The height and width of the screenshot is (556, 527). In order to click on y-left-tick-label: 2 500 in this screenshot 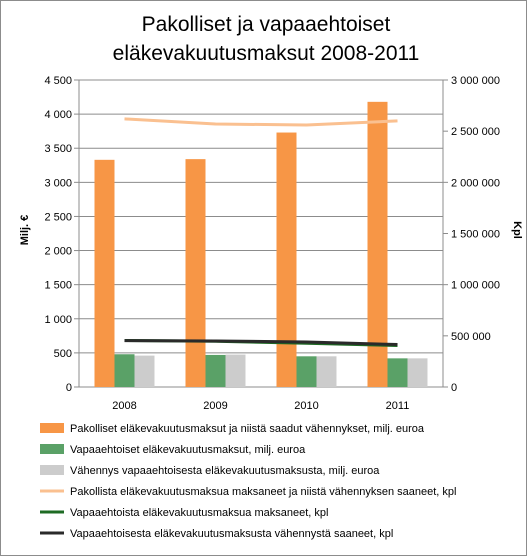, I will do `click(58, 217)`.